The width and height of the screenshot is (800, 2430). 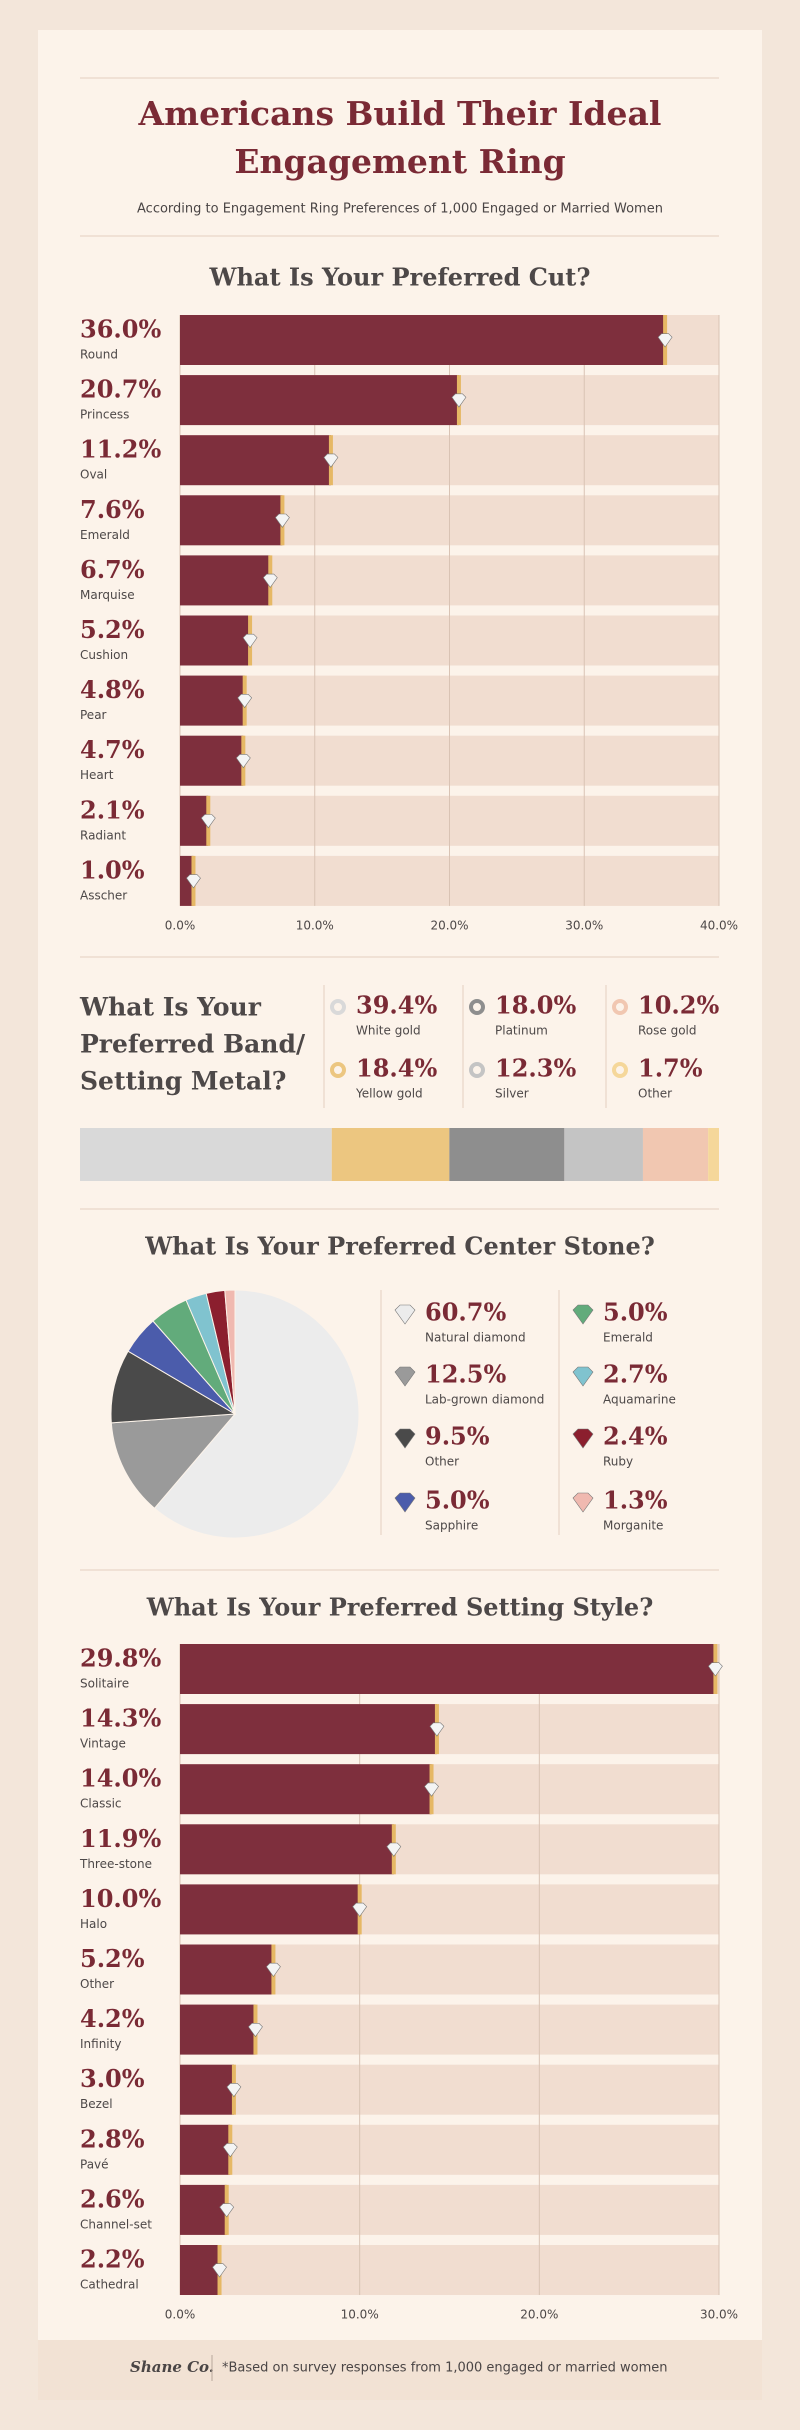 I want to click on value-label: 2.7%, so click(x=635, y=1374).